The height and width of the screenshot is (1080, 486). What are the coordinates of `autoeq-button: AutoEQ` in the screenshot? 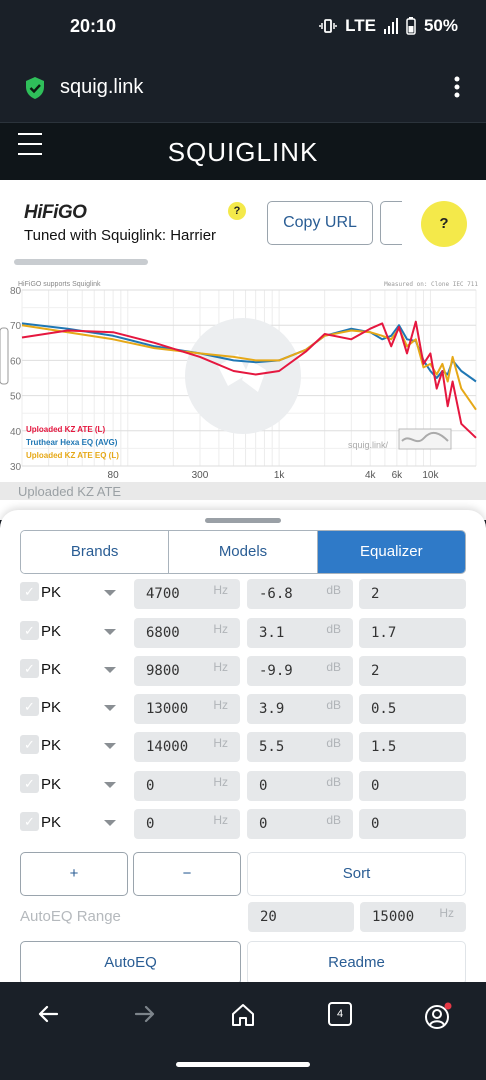 It's located at (130, 961).